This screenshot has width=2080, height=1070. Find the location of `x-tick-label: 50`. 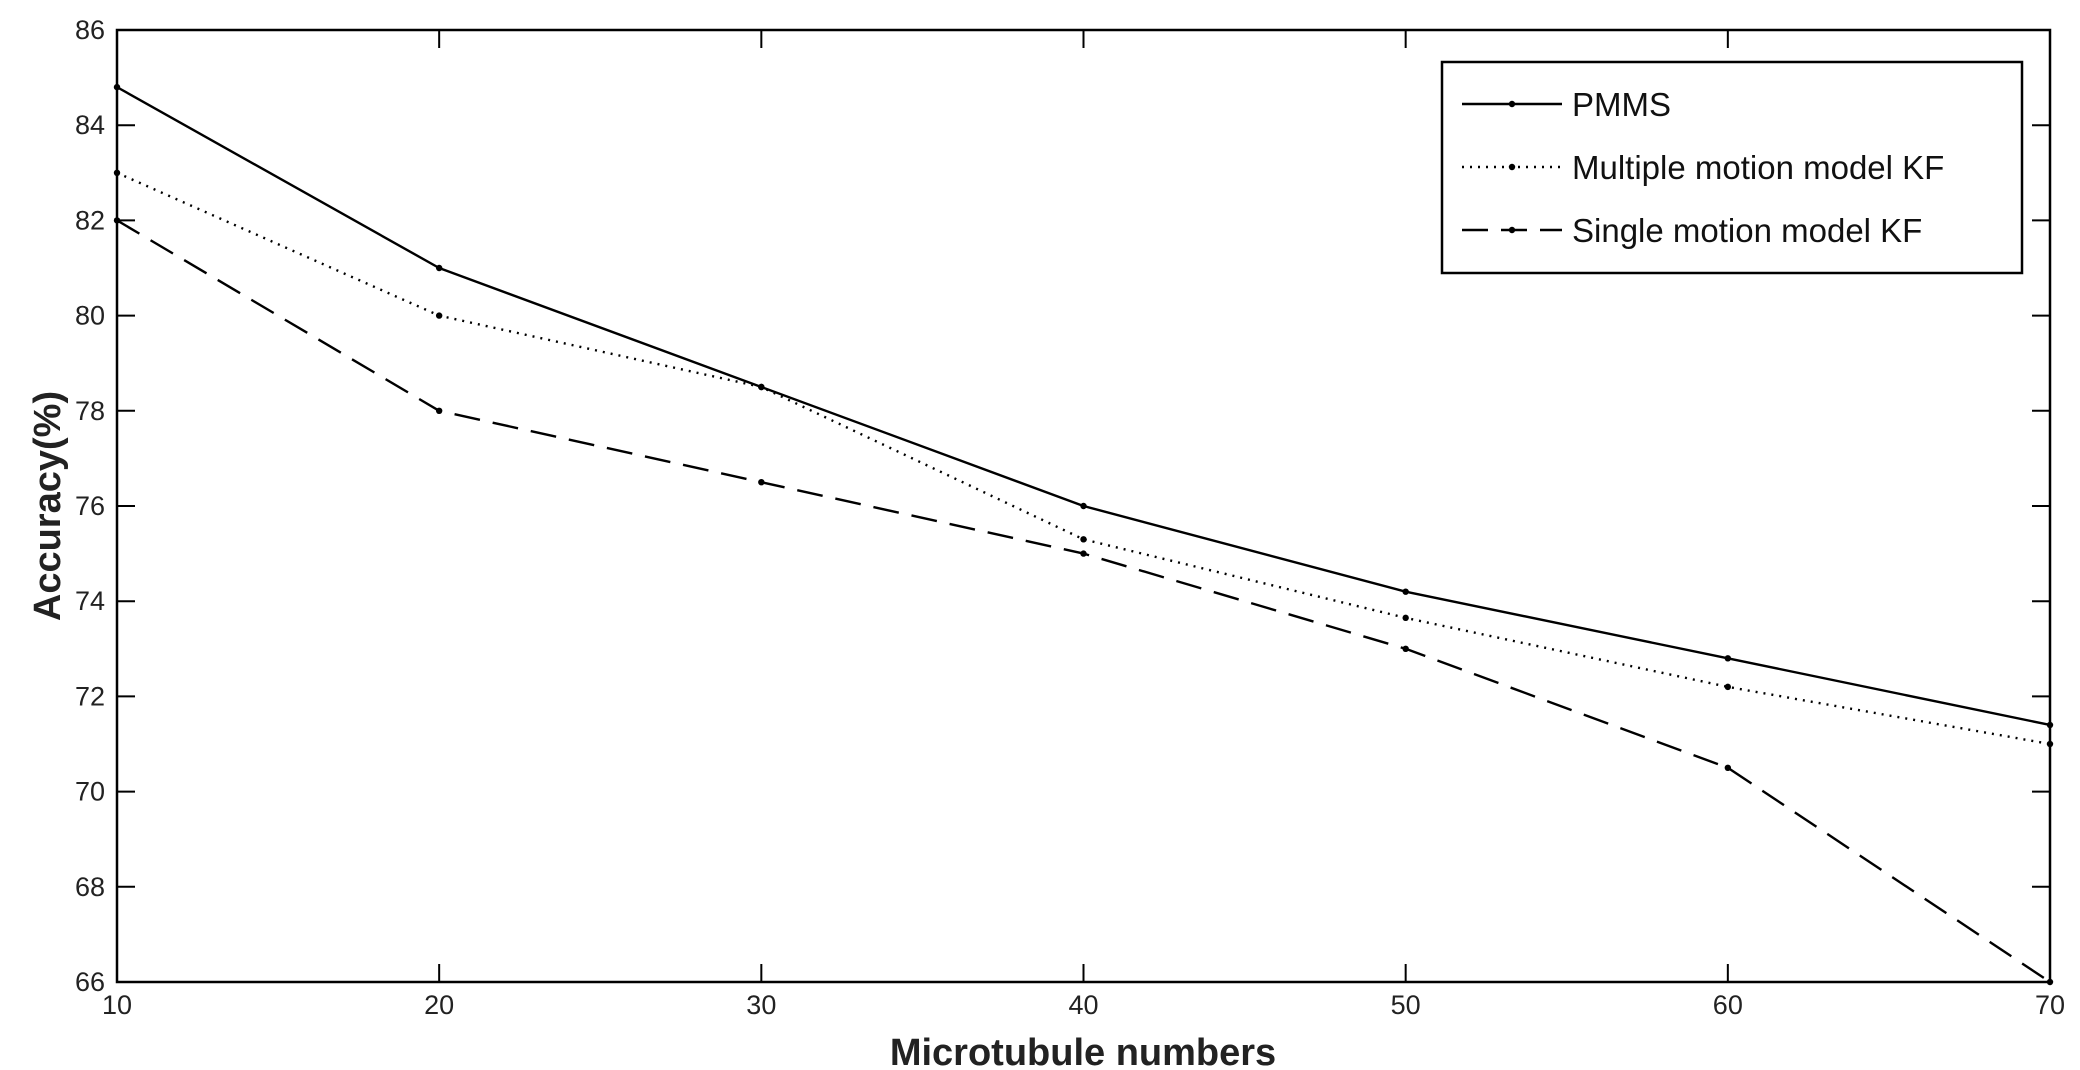

x-tick-label: 50 is located at coordinates (1406, 1005).